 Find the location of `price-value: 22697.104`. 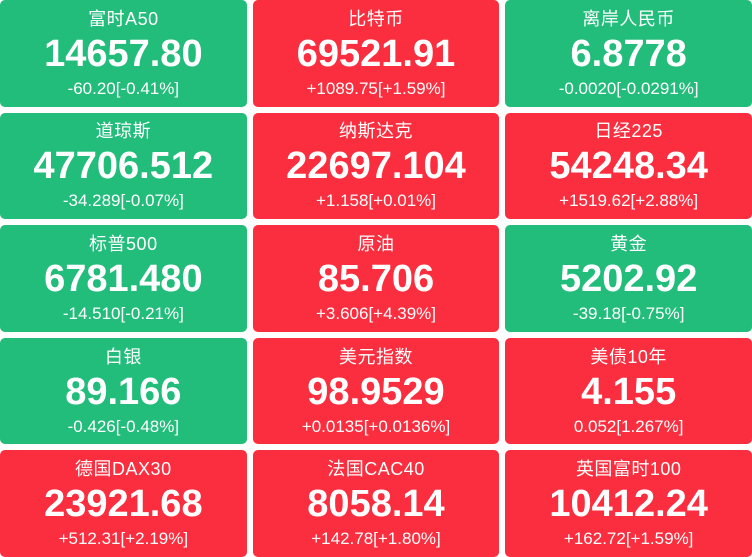

price-value: 22697.104 is located at coordinates (376, 166).